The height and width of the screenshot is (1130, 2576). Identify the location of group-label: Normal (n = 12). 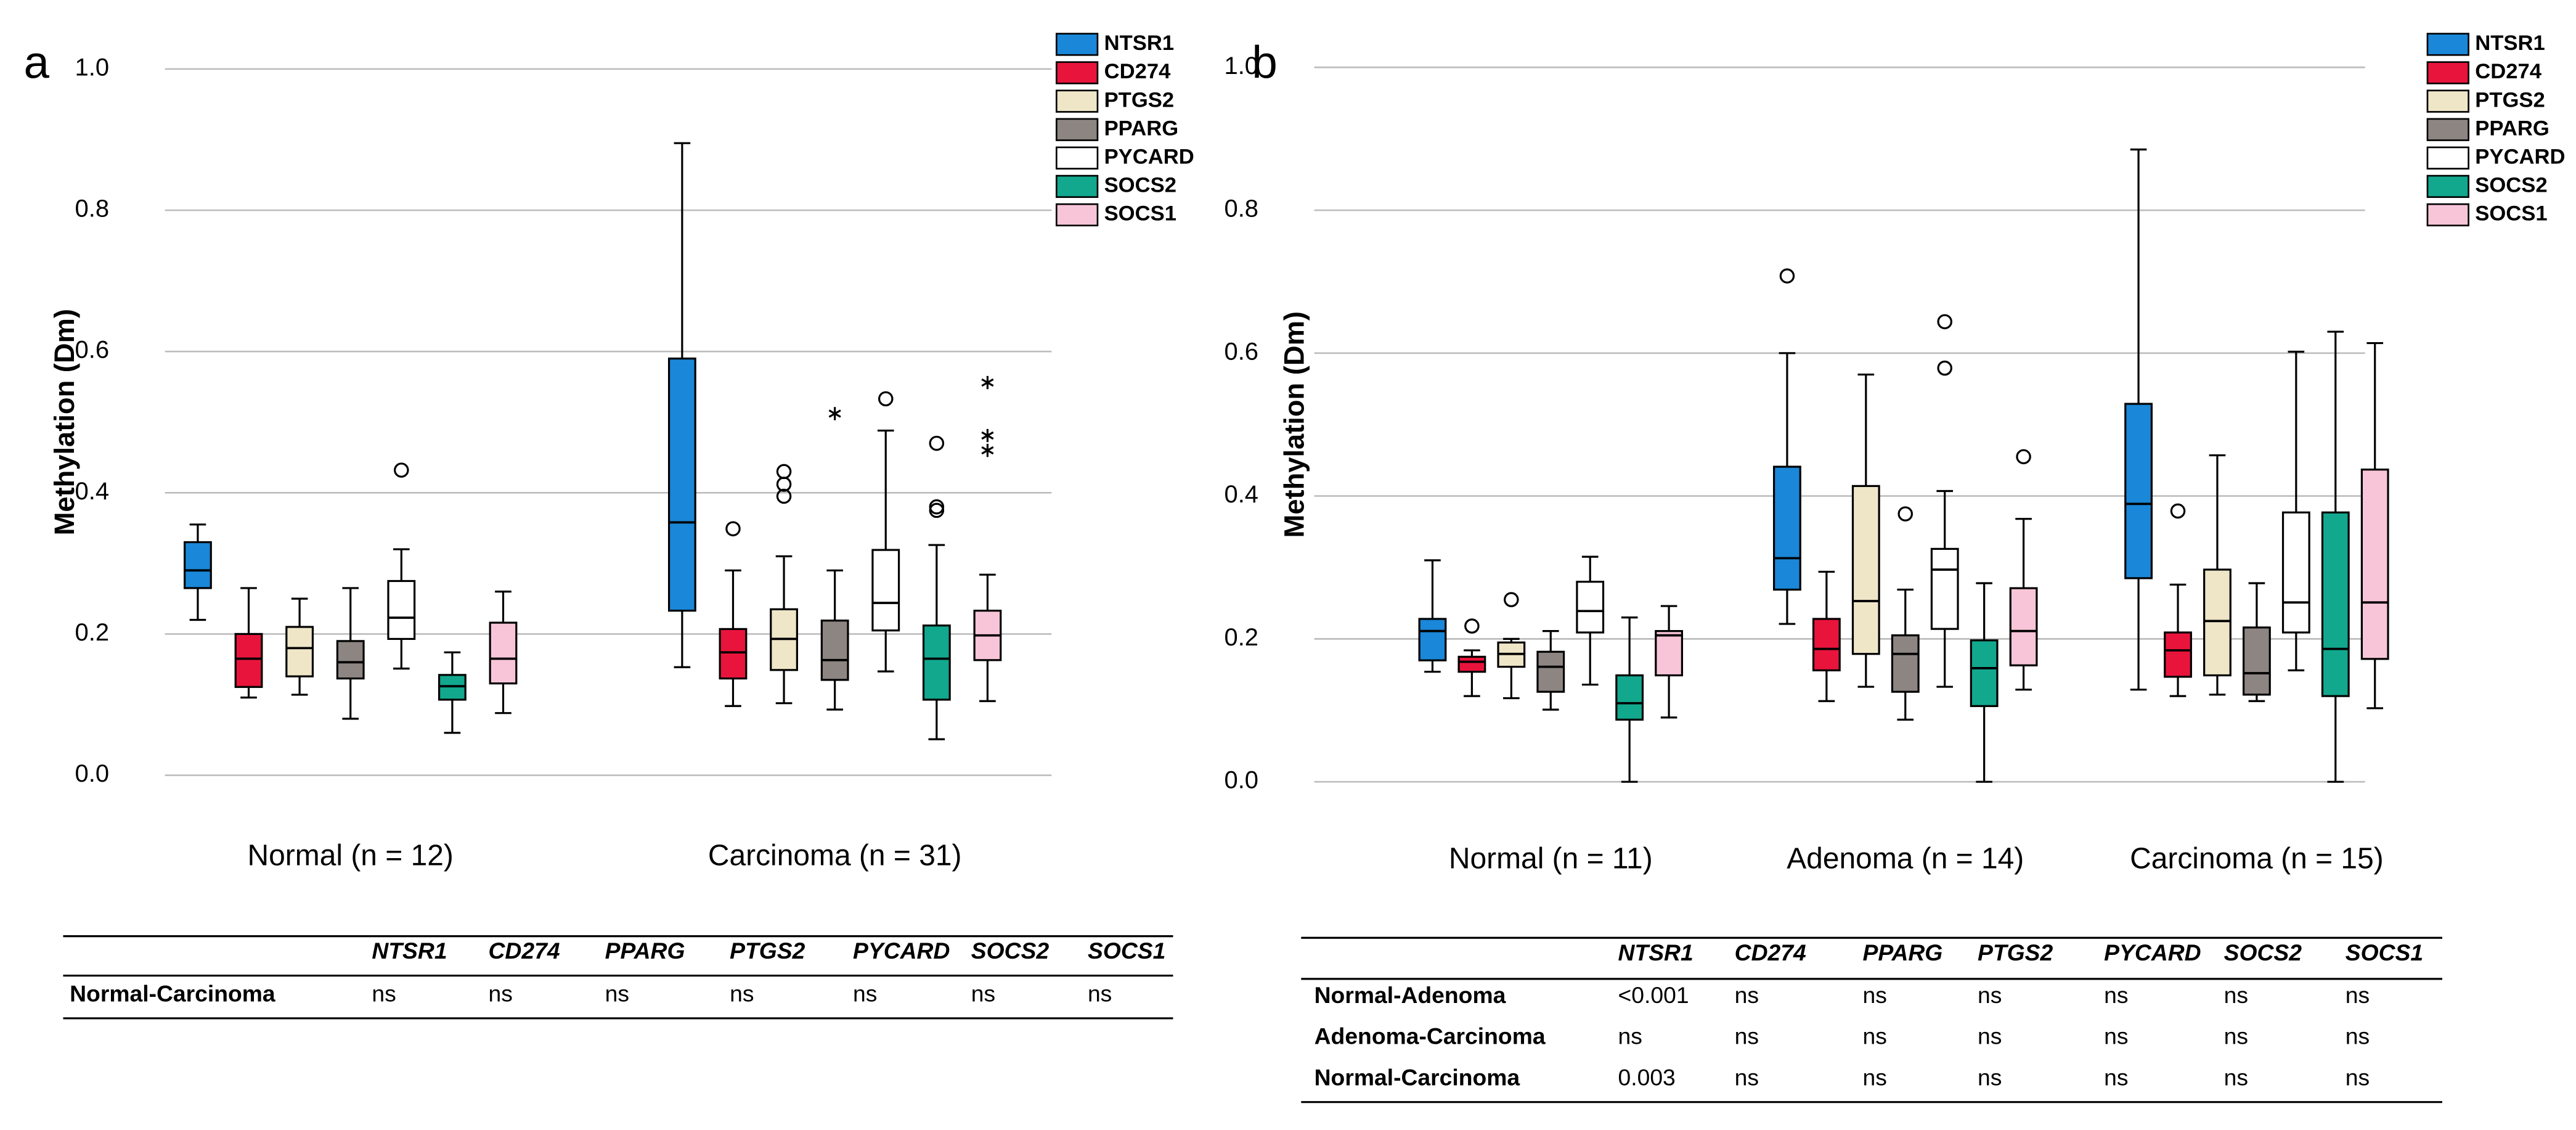
(351, 855).